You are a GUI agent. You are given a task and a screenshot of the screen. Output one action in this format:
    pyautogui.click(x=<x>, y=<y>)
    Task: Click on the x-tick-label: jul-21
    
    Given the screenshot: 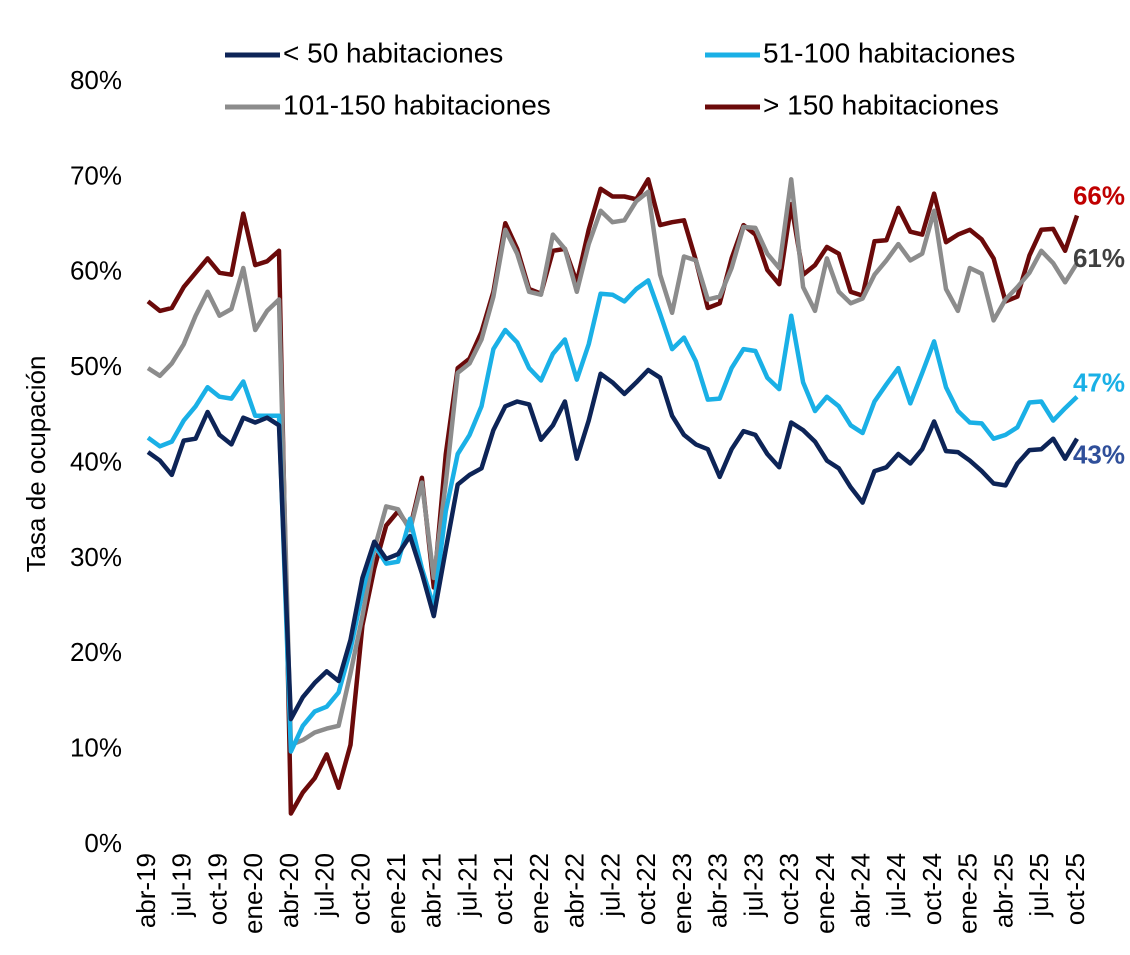 What is the action you would take?
    pyautogui.click(x=467, y=885)
    